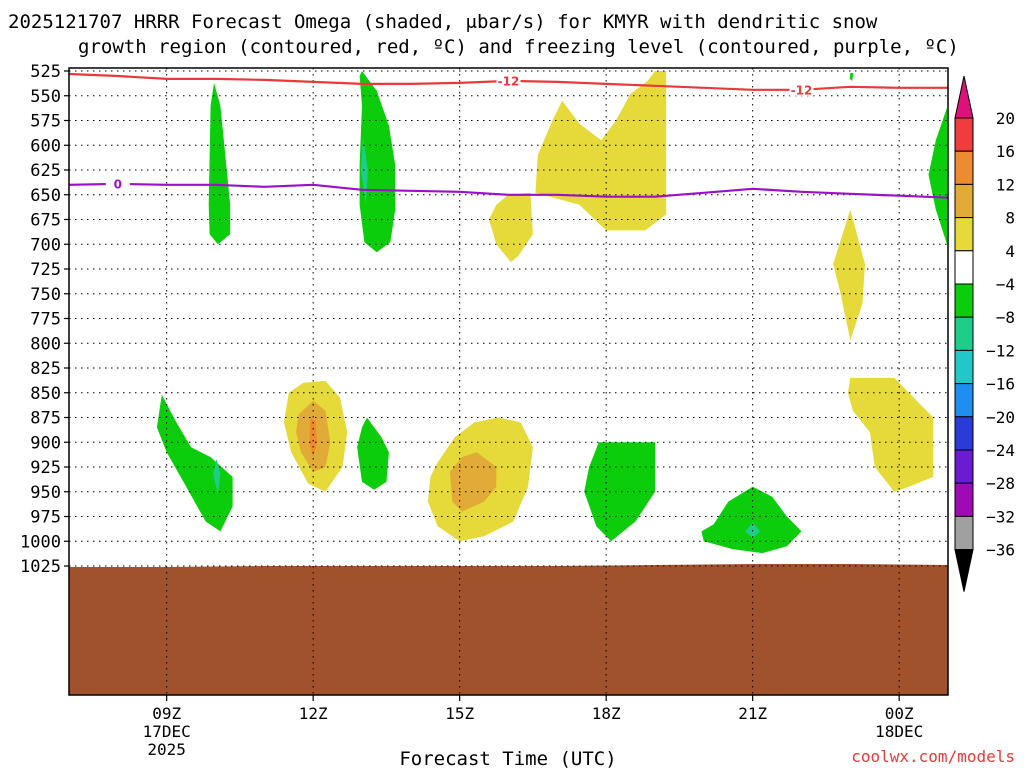 This screenshot has width=1024, height=768. Describe the element at coordinates (606, 713) in the screenshot. I see `x-tick-label: 18Z` at that location.